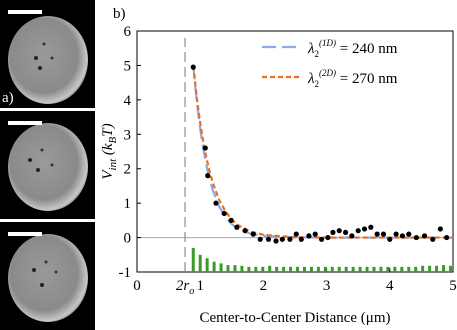 This screenshot has height=330, width=457. Describe the element at coordinates (128, 239) in the screenshot. I see `y-tick-label: 0` at that location.